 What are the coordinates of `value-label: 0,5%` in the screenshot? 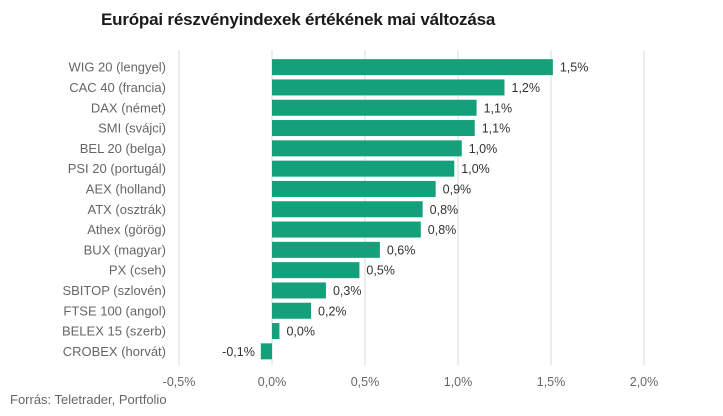 It's located at (380, 271).